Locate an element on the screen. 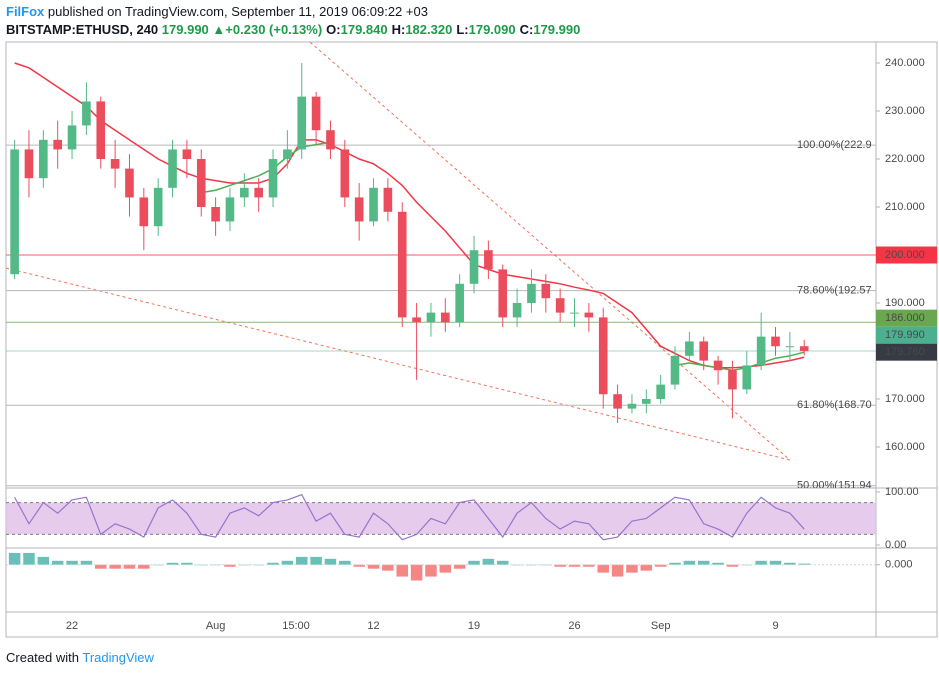 Image resolution: width=939 pixels, height=675 pixels. oscillator-line is located at coordinates (409, 517).